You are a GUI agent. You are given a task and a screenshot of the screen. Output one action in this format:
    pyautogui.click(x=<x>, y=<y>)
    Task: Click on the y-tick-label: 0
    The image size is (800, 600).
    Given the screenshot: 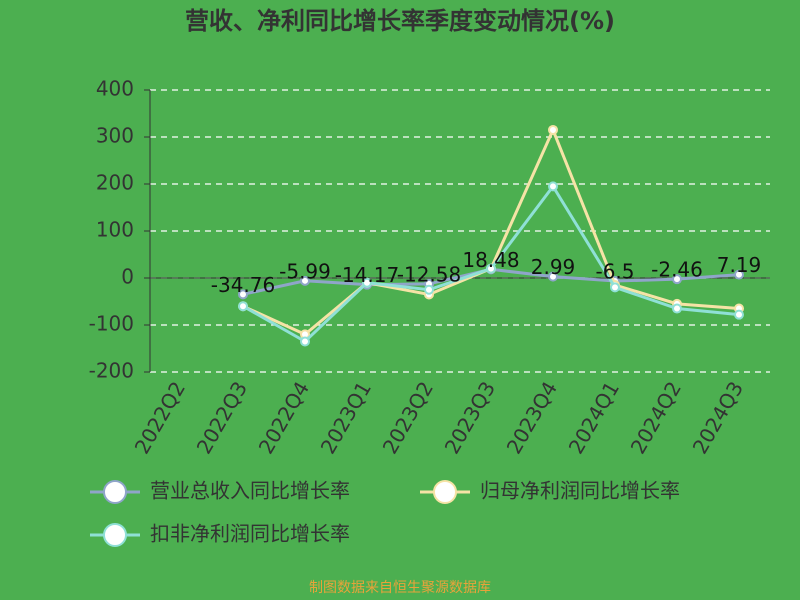 What is the action you would take?
    pyautogui.click(x=127, y=277)
    